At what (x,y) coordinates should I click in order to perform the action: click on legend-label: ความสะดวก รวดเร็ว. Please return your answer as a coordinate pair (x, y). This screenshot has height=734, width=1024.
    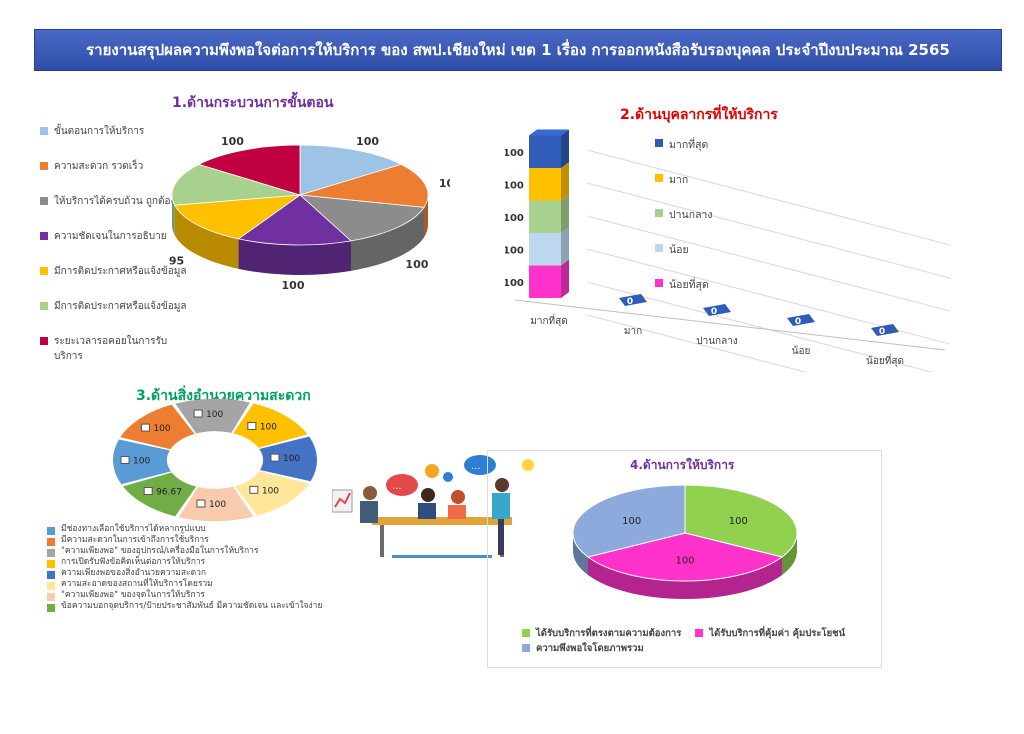
    Looking at the image, I should click on (99, 166).